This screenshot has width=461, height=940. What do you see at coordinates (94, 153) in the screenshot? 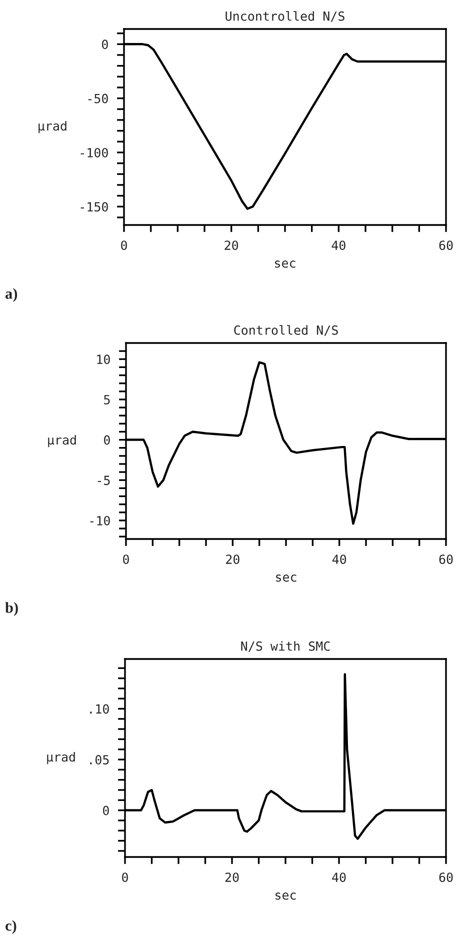
I see `y-tick-label: -100` at bounding box center [94, 153].